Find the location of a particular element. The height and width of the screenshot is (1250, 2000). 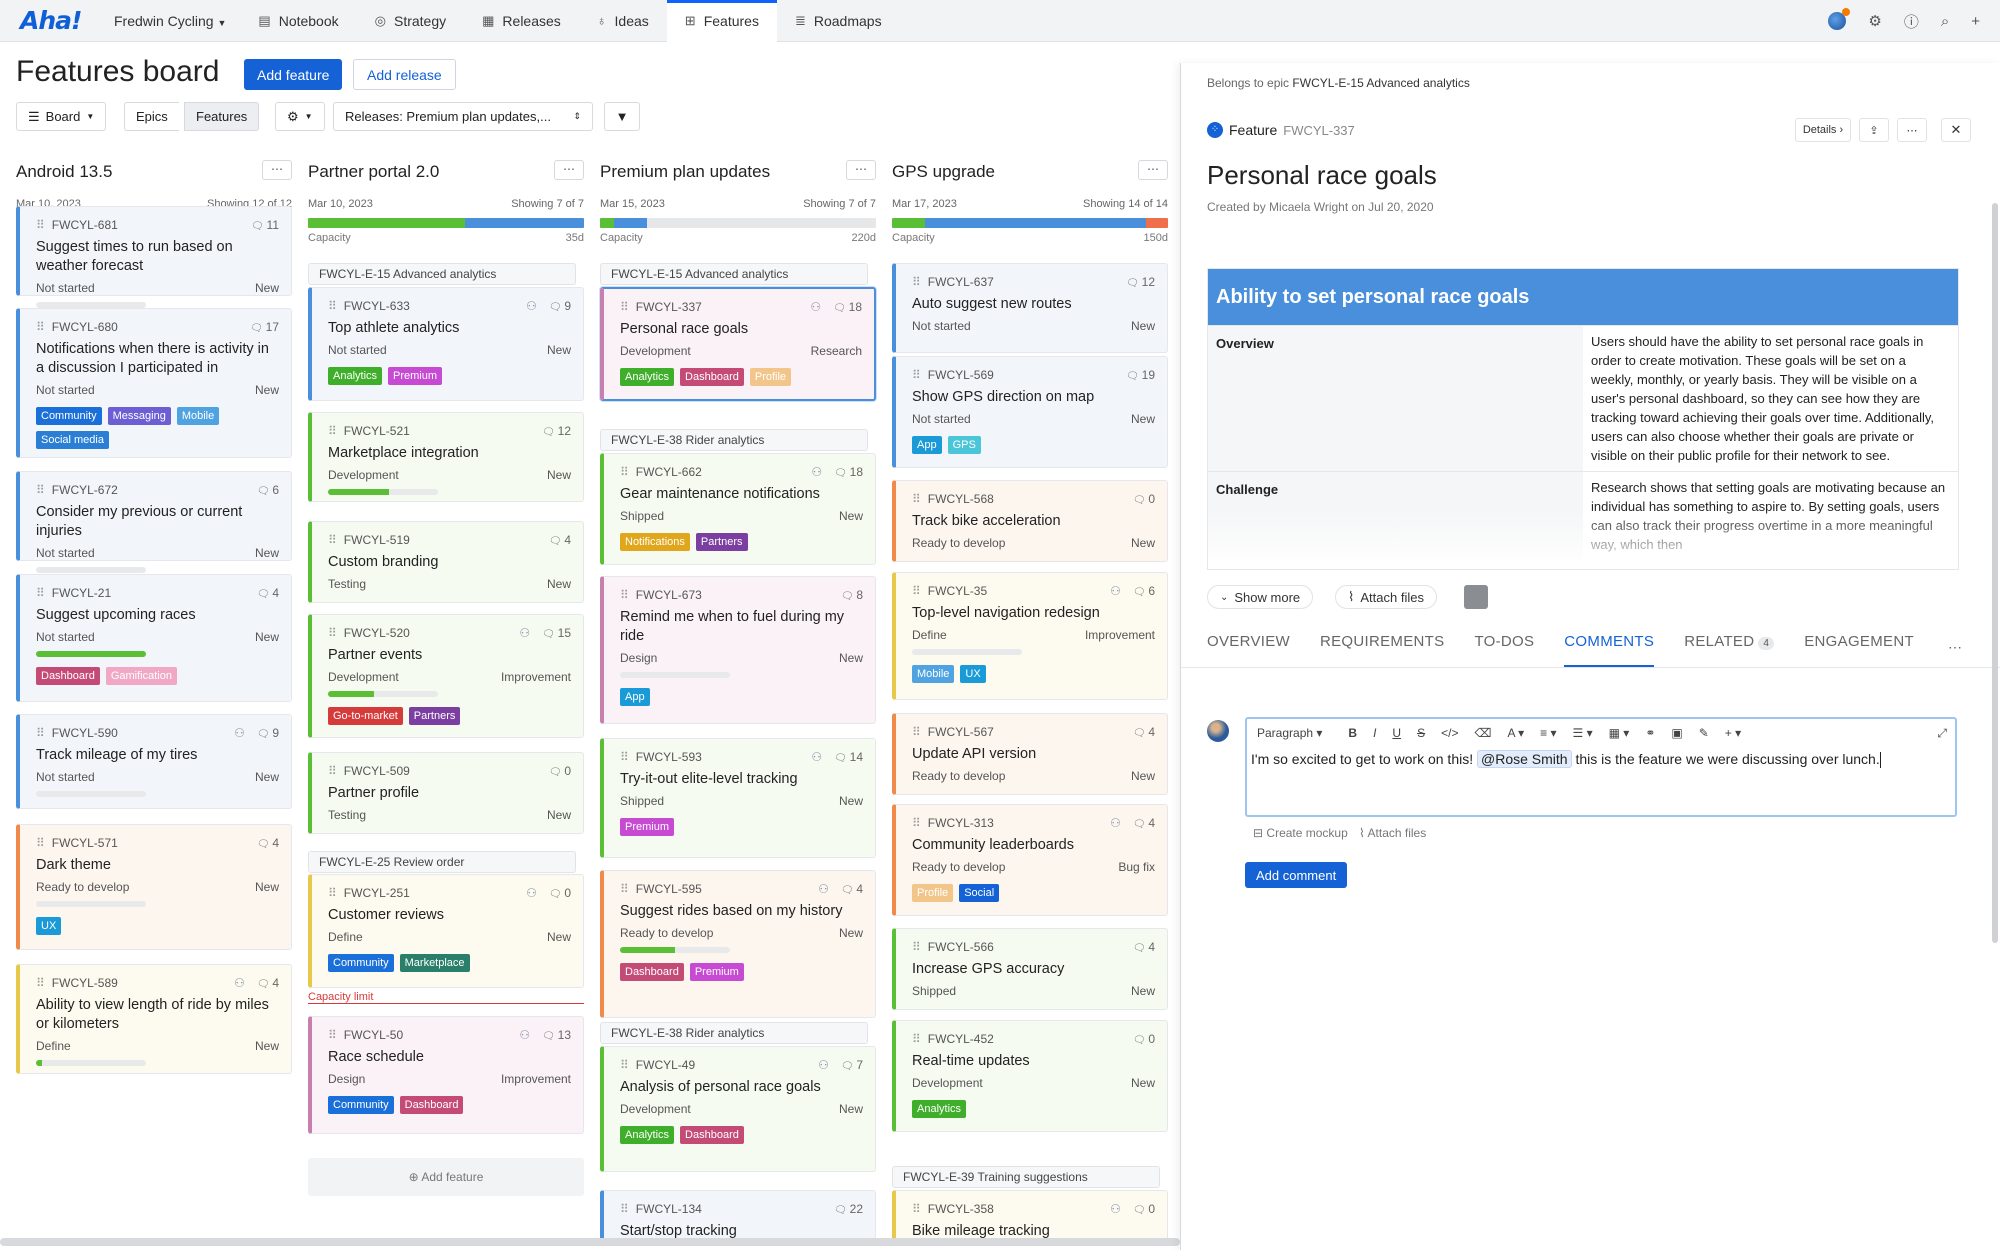

expand-icon: ⤢ is located at coordinates (1942, 732).